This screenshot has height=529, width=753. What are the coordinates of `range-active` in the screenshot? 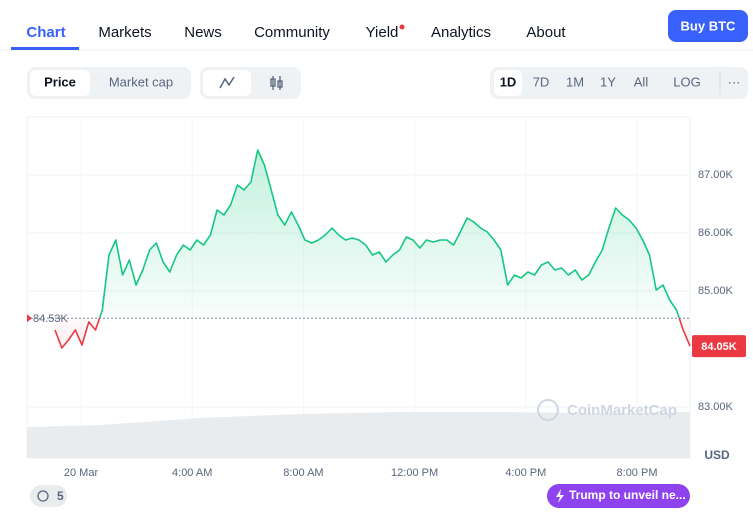 It's located at (508, 83).